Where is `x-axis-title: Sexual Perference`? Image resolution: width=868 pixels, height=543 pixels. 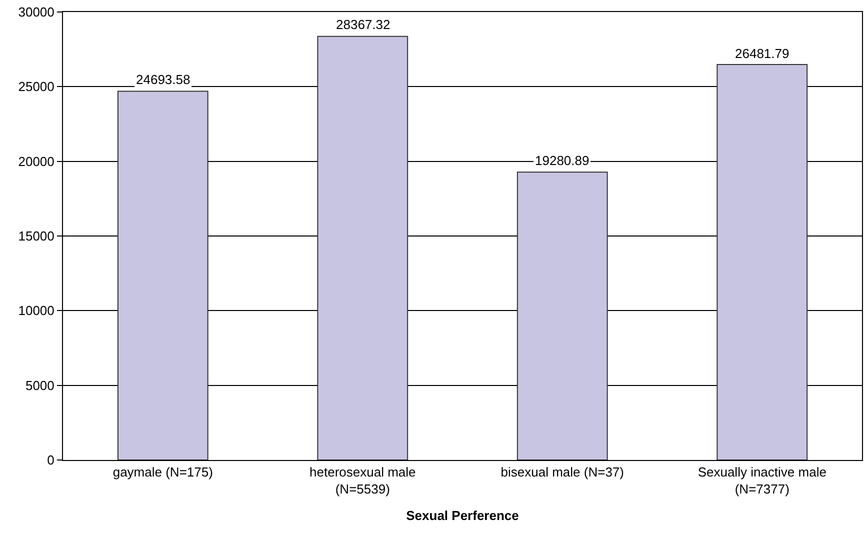 x-axis-title: Sexual Perference is located at coordinates (462, 516).